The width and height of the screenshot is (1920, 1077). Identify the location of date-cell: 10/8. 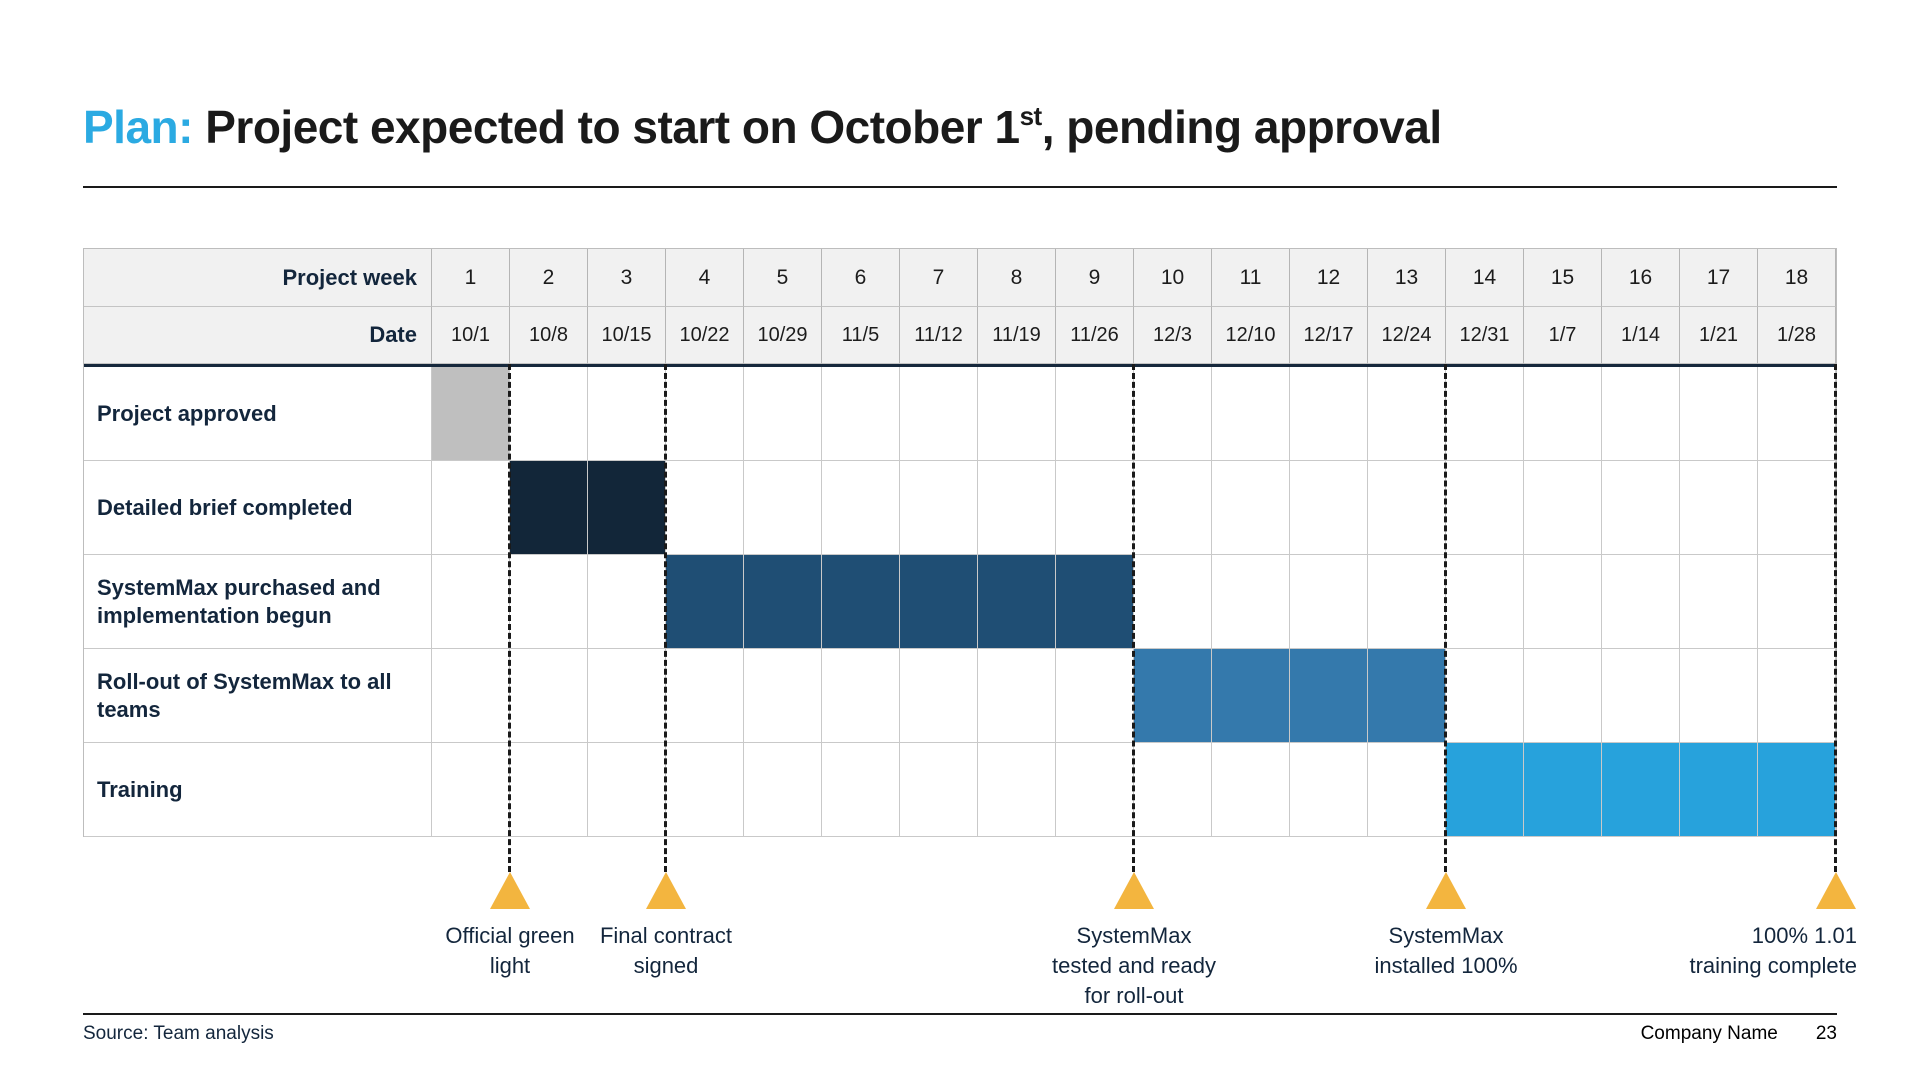
(549, 335).